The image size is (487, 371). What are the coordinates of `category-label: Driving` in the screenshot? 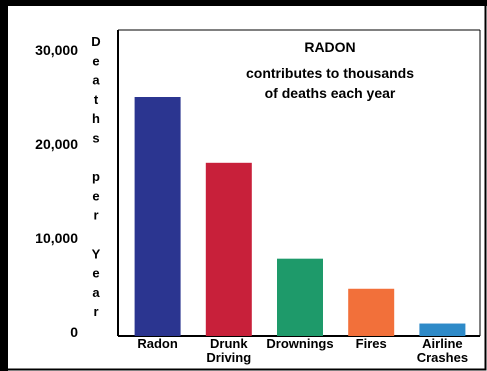 It's located at (228, 357).